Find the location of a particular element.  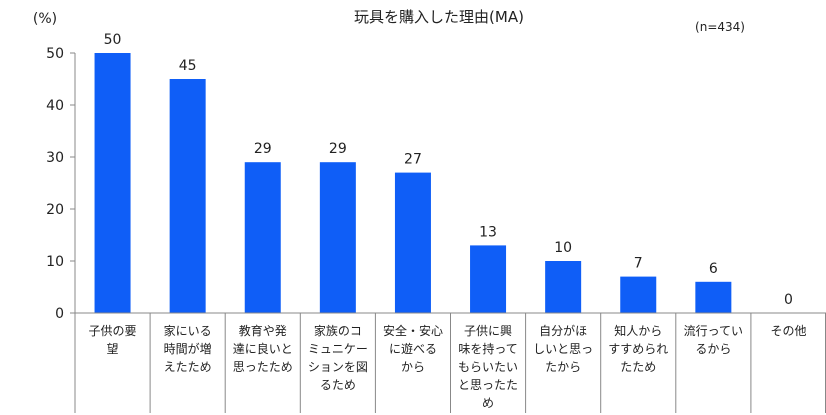

x-category-label: 家にいる is located at coordinates (188, 330).